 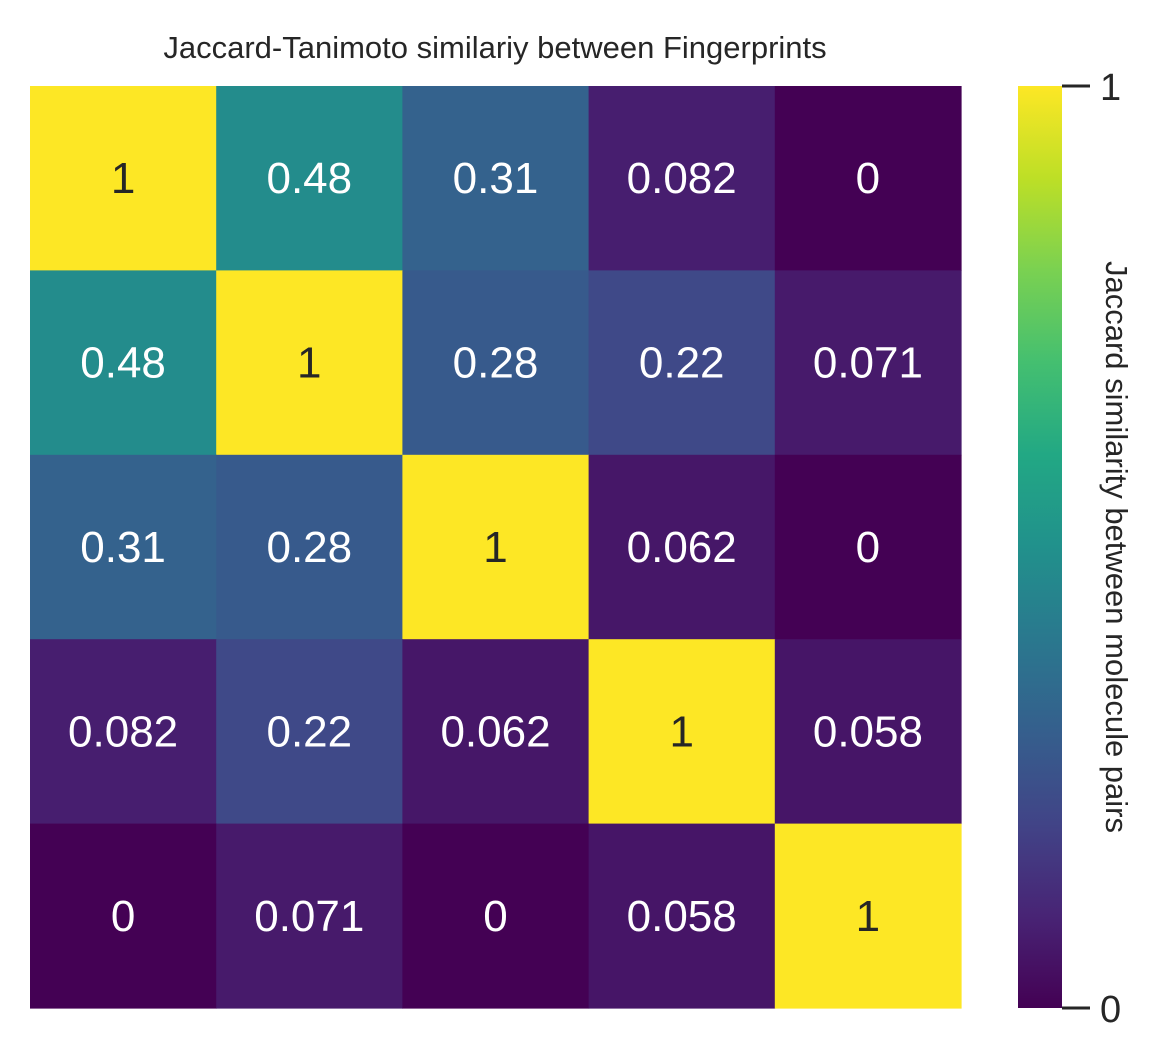 I want to click on heatmap-cell-r3-c3, so click(x=682, y=732).